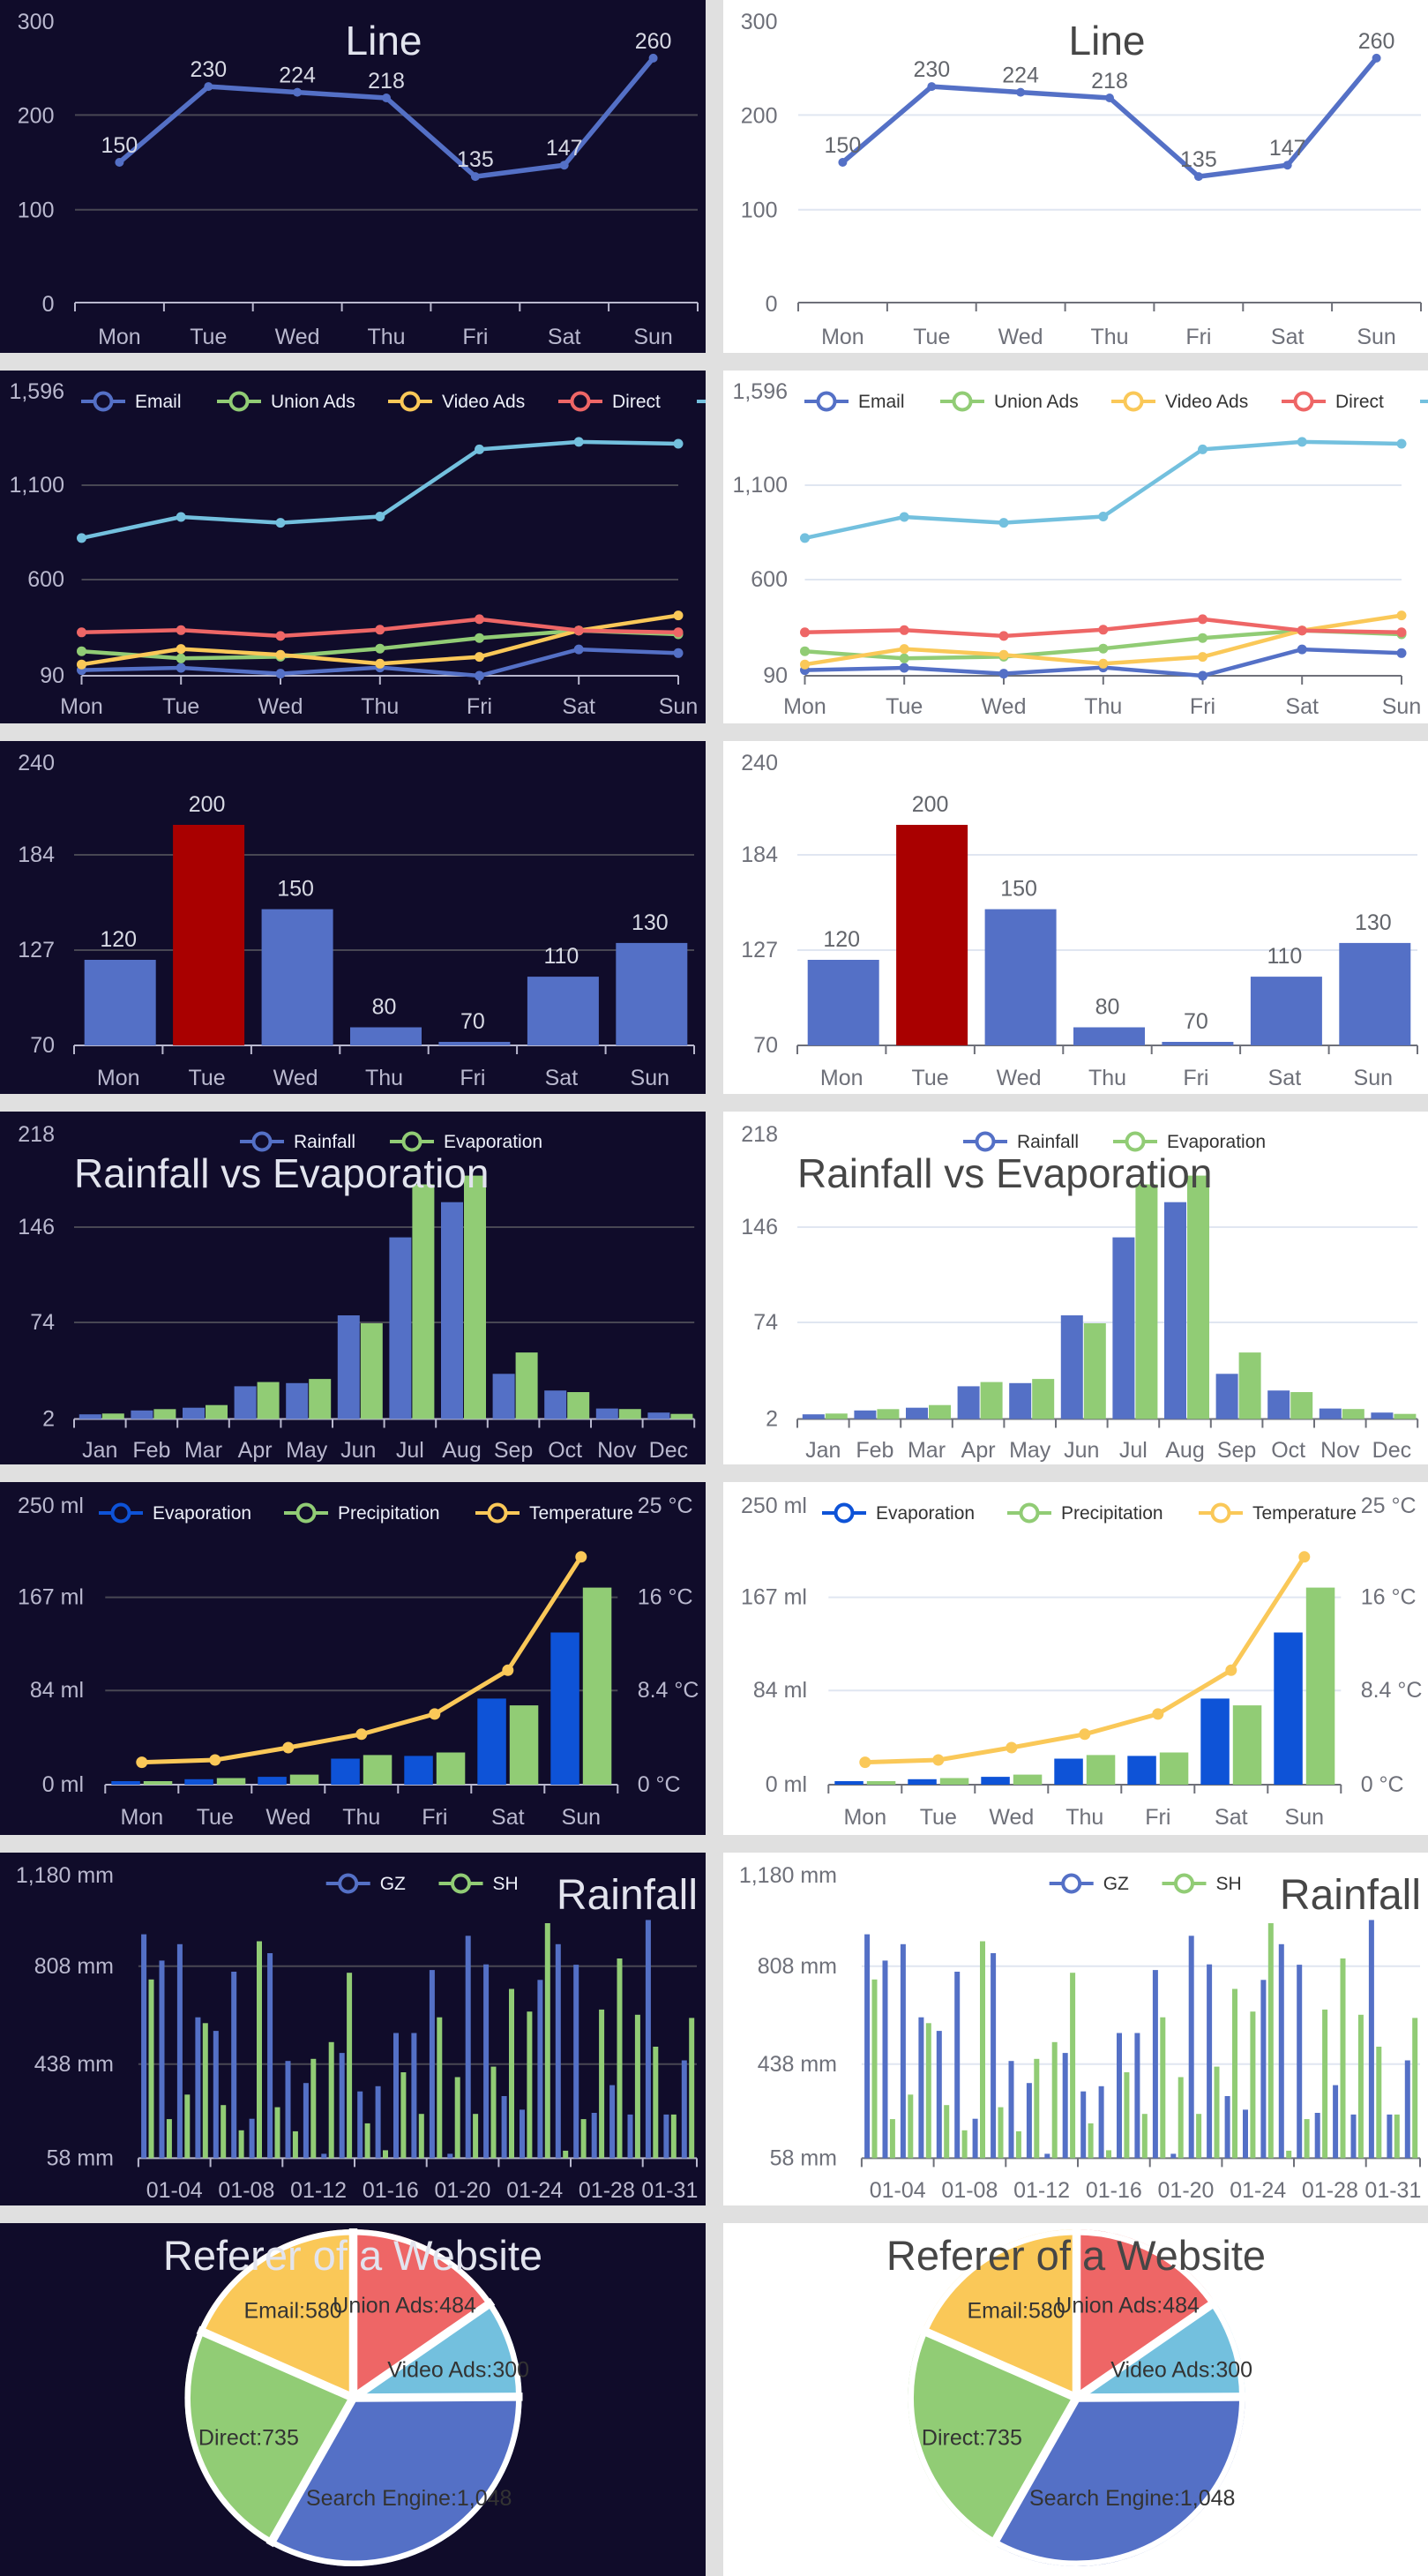  Describe the element at coordinates (665, 1598) in the screenshot. I see `svg-text: 16 °C` at that location.